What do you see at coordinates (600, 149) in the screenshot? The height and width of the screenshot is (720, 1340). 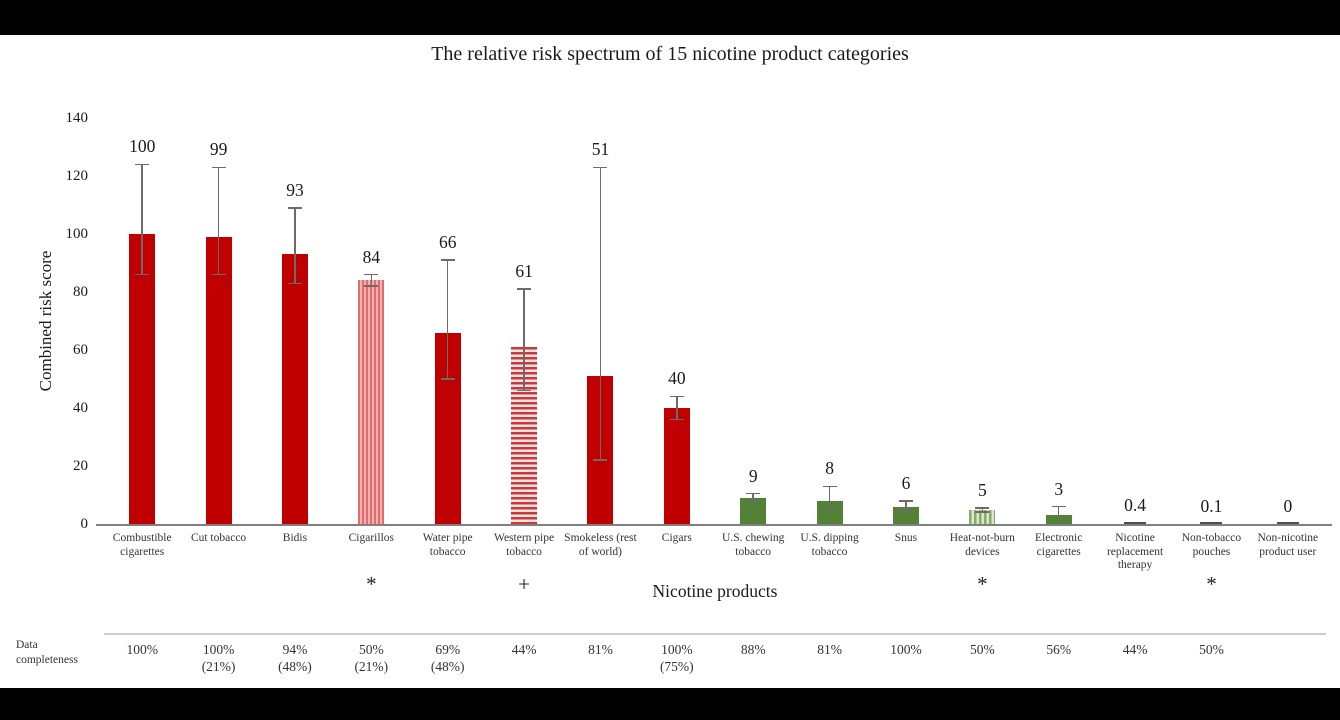 I see `bar-value-label: 51` at bounding box center [600, 149].